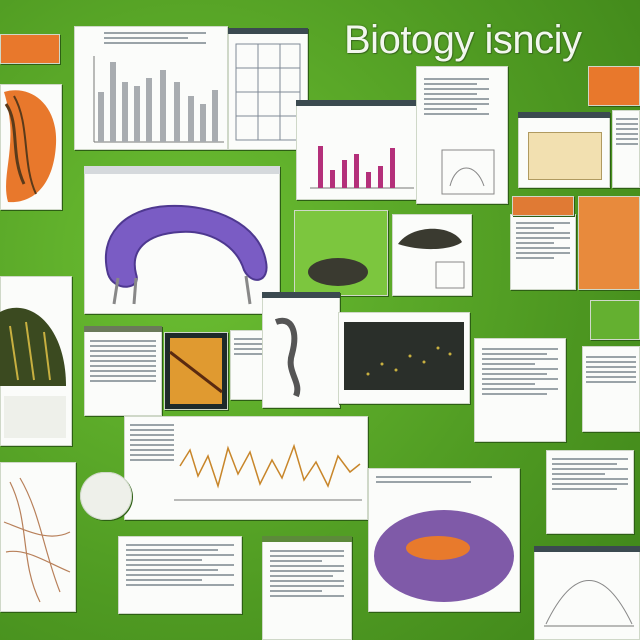 This screenshot has height=640, width=640. I want to click on scatter-panel, so click(404, 358).